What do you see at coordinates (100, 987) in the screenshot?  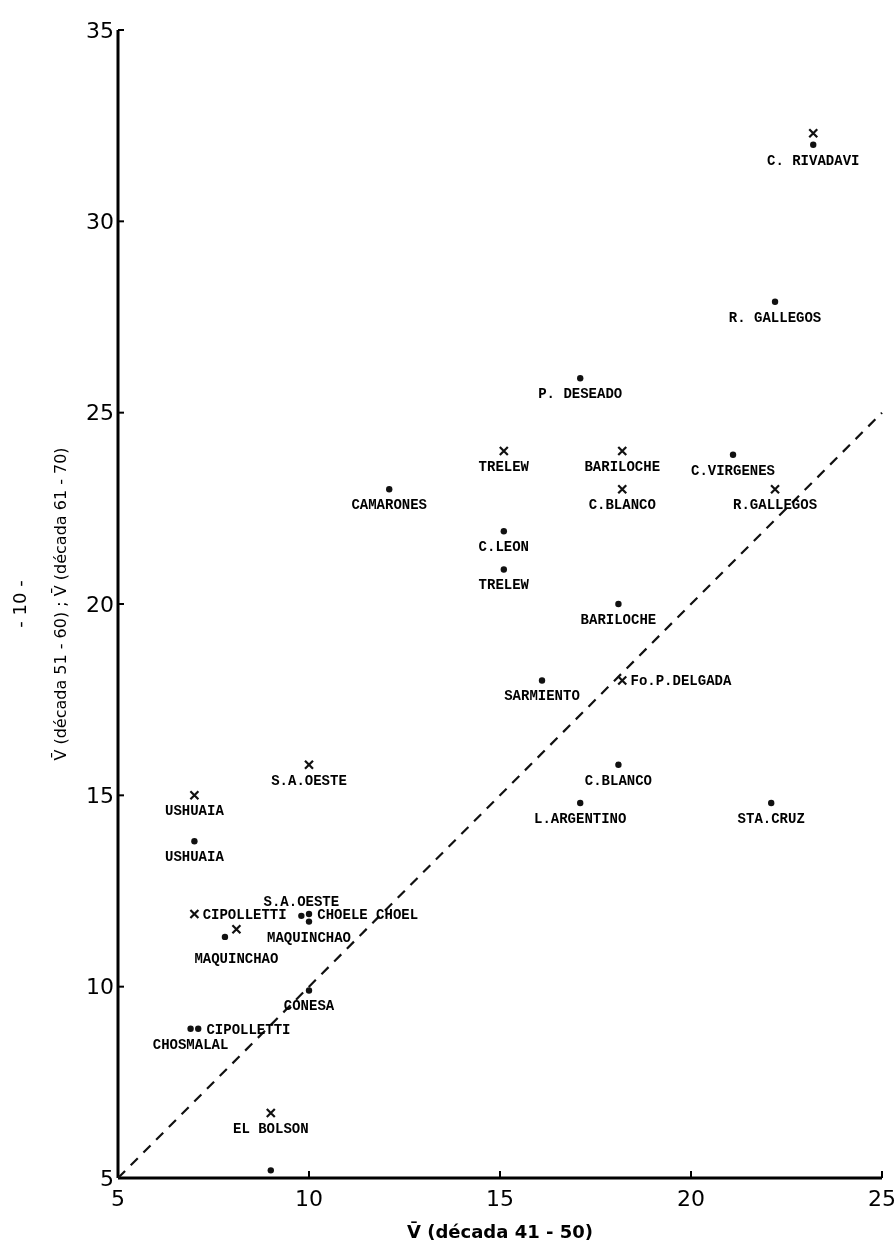 I see `y-tick-label: 10` at bounding box center [100, 987].